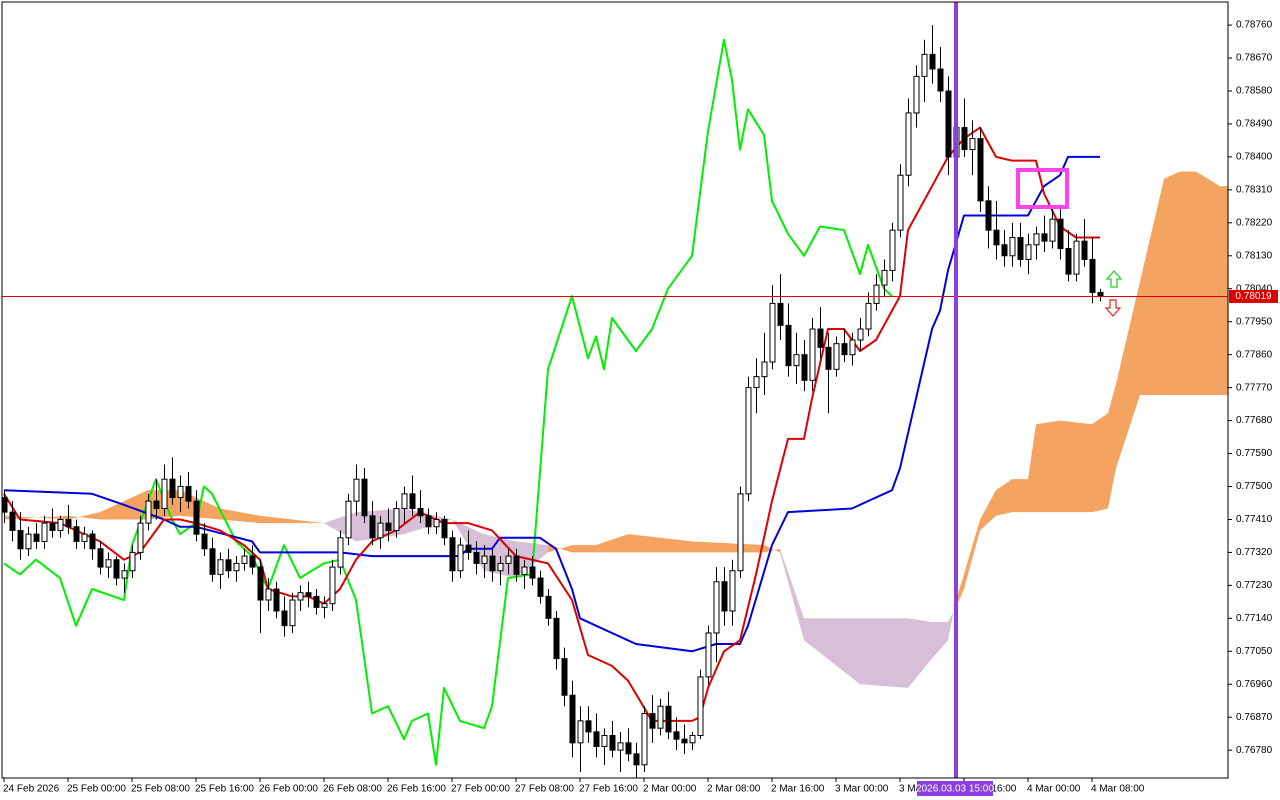 This screenshot has height=800, width=1280. Describe the element at coordinates (1254, 486) in the screenshot. I see `y-tick-label: 0.77500` at that location.